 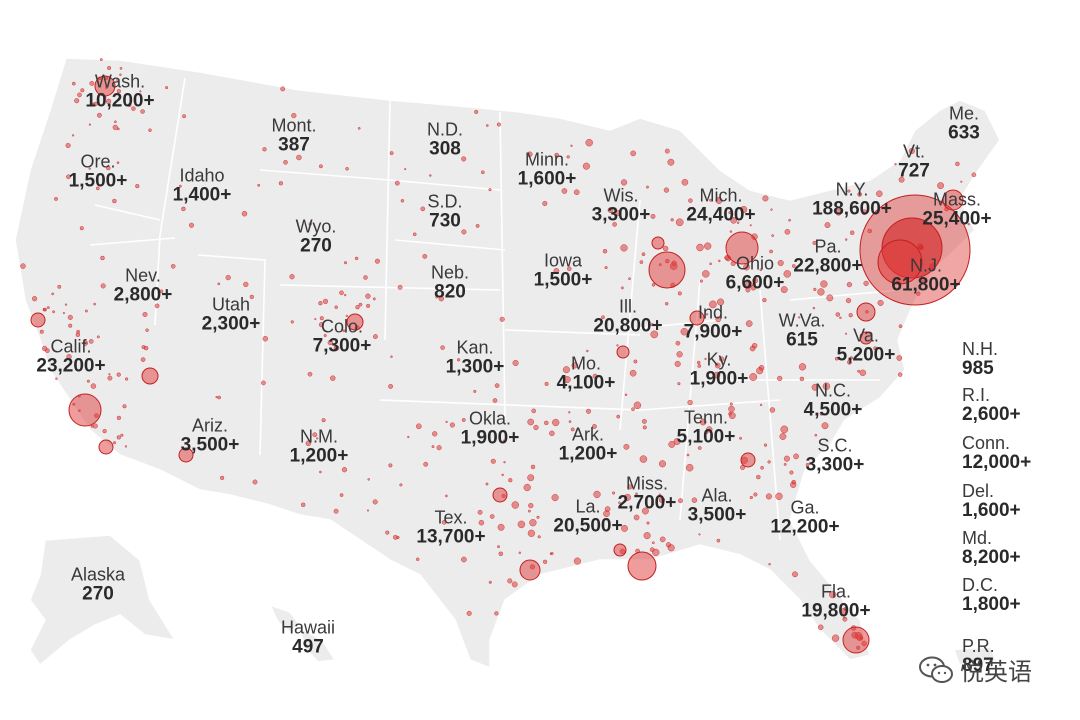 What do you see at coordinates (866, 338) in the screenshot?
I see `dc-bubble` at bounding box center [866, 338].